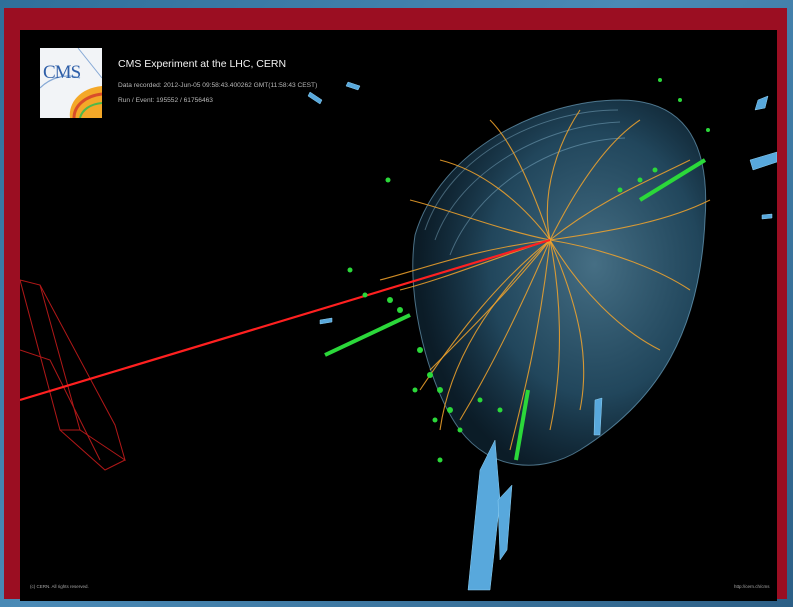  I want to click on endcap-wireframe, so click(73, 375).